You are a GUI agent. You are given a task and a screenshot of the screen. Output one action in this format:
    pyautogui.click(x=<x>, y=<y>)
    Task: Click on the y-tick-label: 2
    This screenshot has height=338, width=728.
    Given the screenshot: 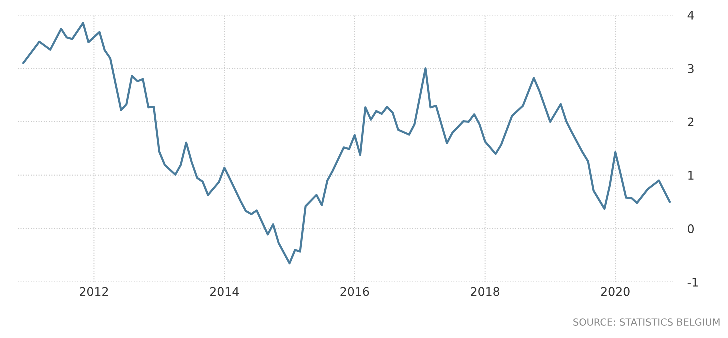 What is the action you would take?
    pyautogui.click(x=691, y=122)
    